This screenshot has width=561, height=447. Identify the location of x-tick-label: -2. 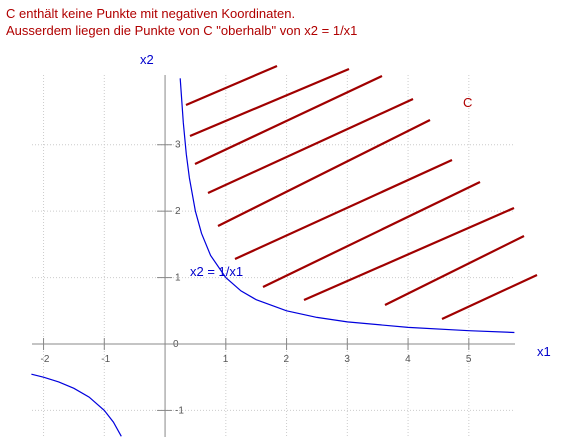
(45, 359).